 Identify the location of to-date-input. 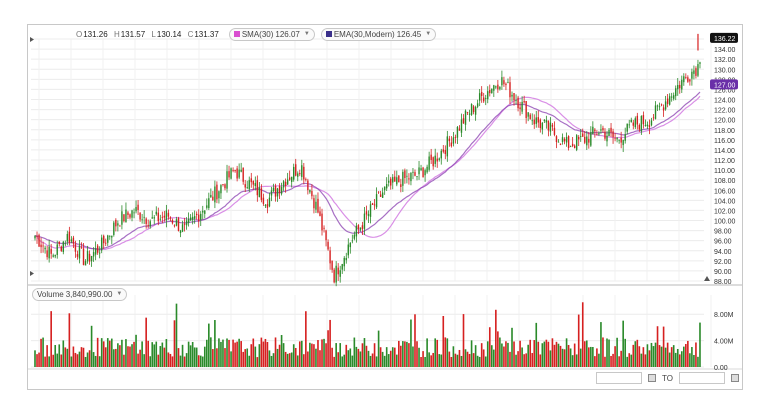
(701, 378).